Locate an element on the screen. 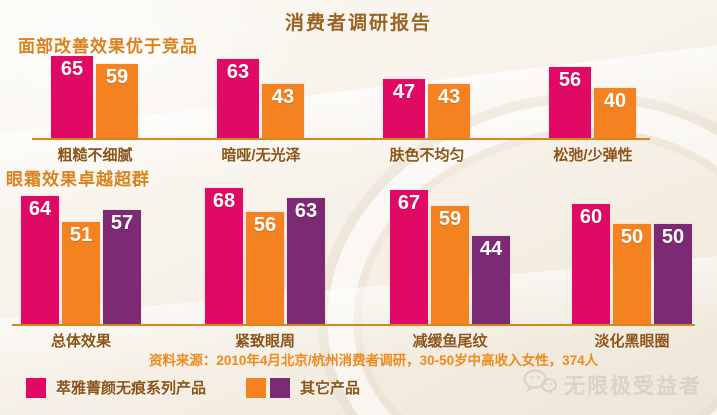 This screenshot has width=717, height=415. bar-group: 60 50 50 is located at coordinates (632, 264).